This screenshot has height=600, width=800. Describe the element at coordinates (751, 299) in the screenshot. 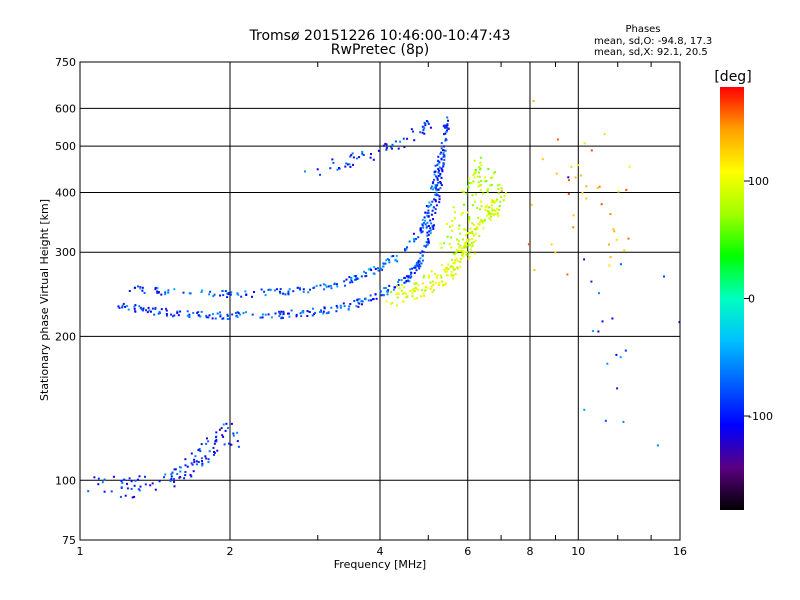

I see `colorbar-tick-label: 0` at that location.